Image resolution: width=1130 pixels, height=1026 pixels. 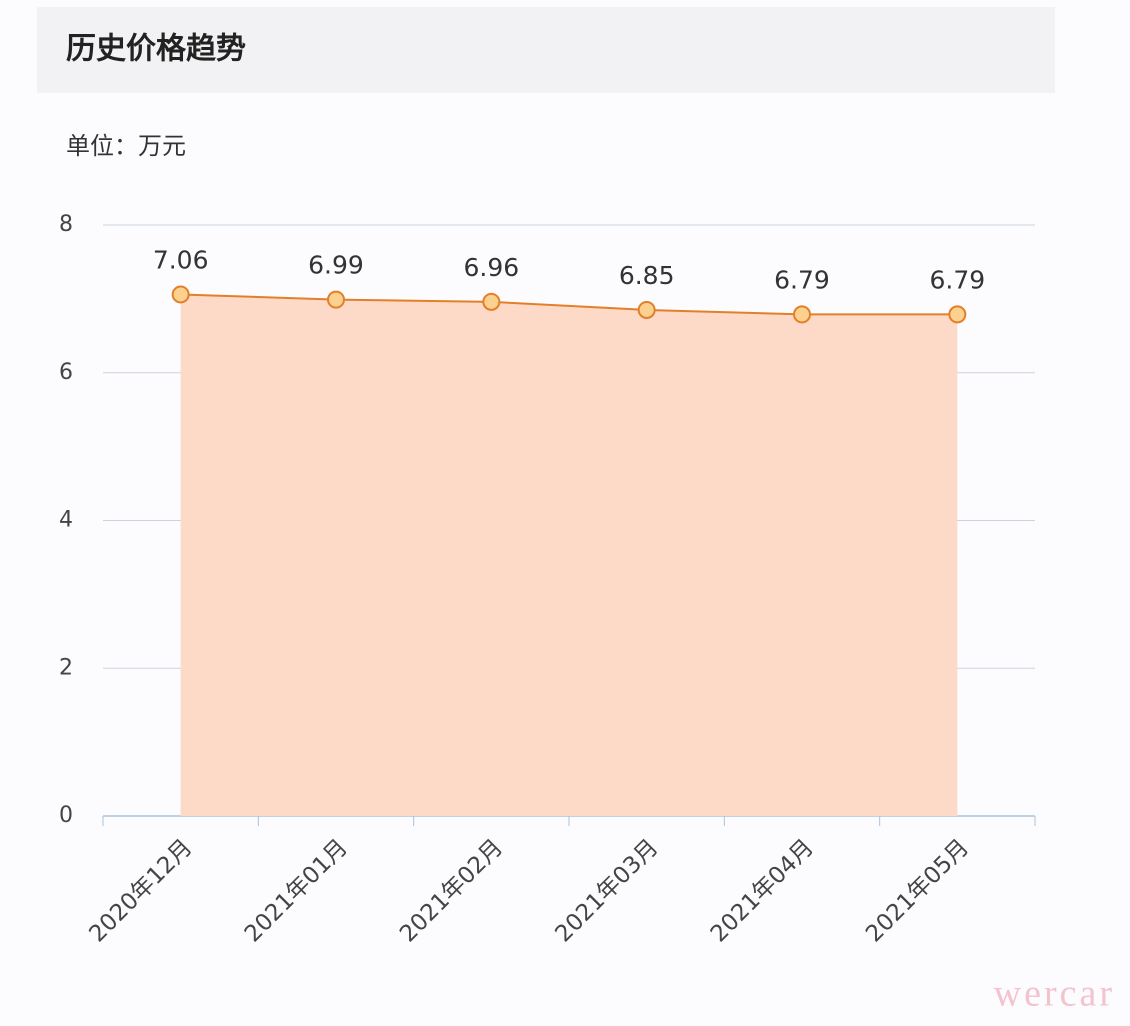 What do you see at coordinates (126, 146) in the screenshot?
I see `unit-label: 单位：万元` at bounding box center [126, 146].